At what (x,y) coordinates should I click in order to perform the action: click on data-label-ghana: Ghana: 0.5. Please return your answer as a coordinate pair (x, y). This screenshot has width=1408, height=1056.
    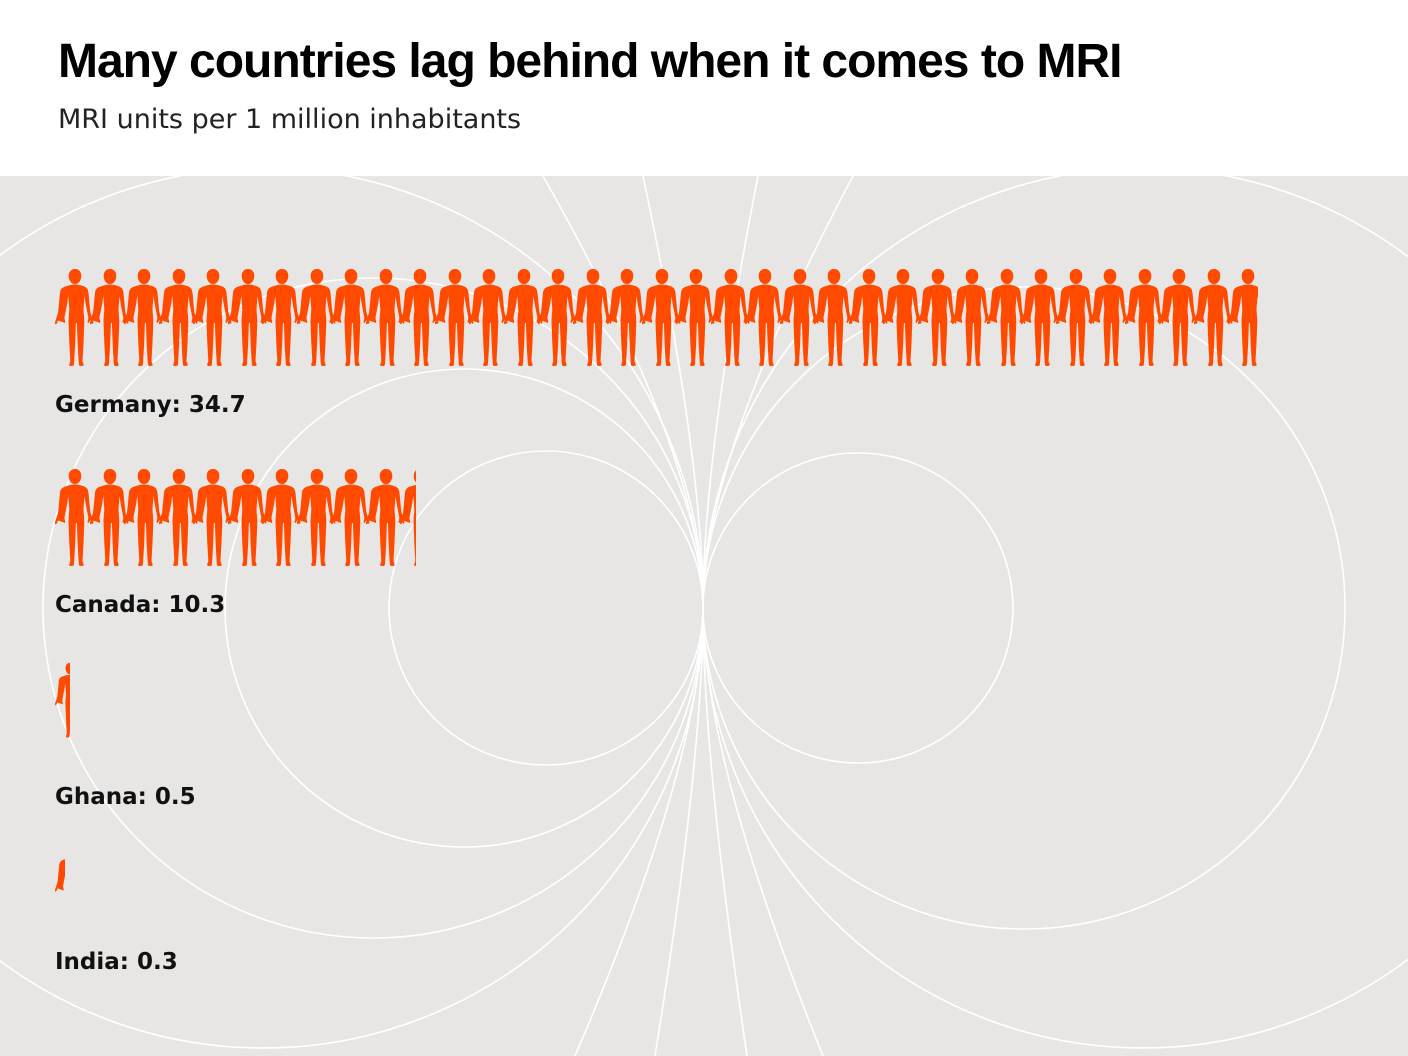
    Looking at the image, I should click on (125, 797).